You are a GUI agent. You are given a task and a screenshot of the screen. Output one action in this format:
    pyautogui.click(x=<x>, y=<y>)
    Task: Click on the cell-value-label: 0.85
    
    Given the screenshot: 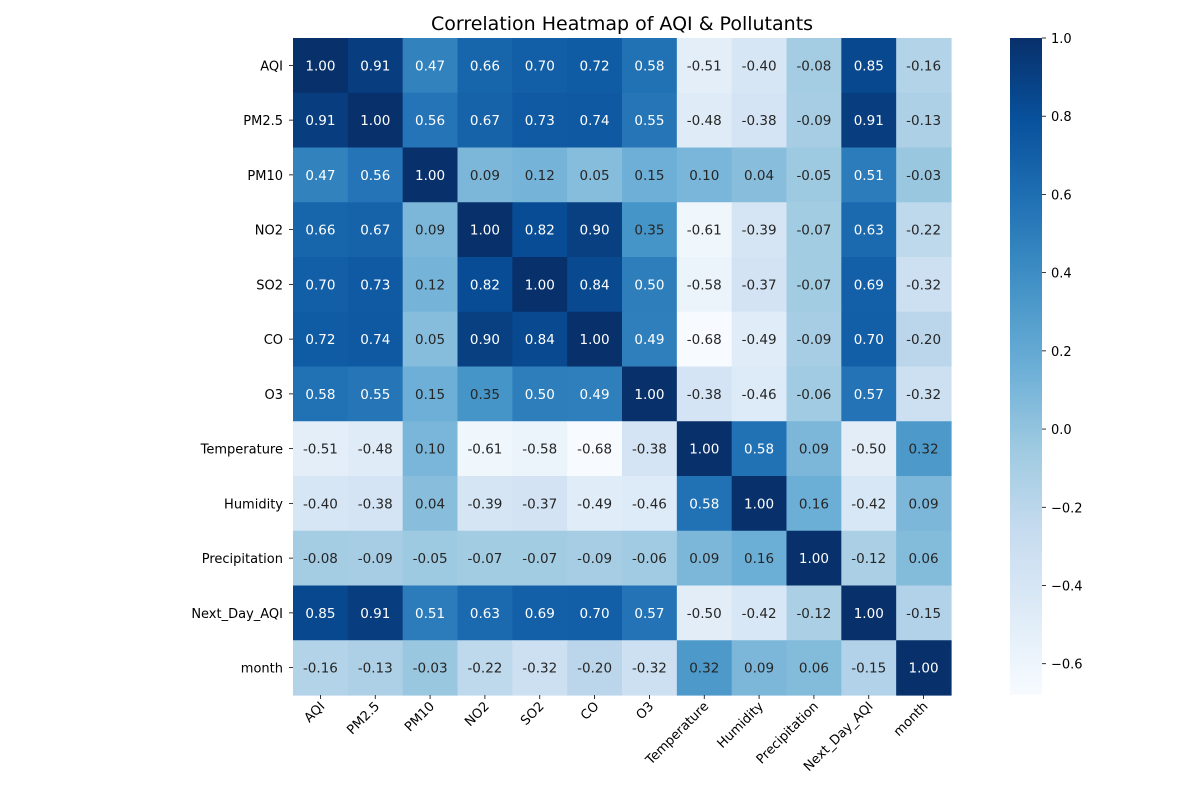 What is the action you would take?
    pyautogui.click(x=320, y=614)
    